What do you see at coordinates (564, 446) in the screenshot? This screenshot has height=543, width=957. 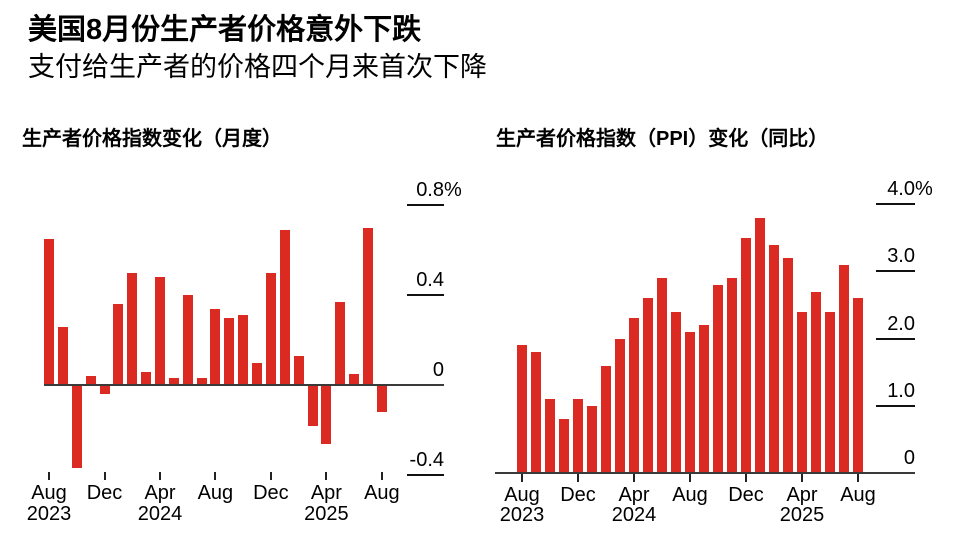 I see `bar-nov-2023` at bounding box center [564, 446].